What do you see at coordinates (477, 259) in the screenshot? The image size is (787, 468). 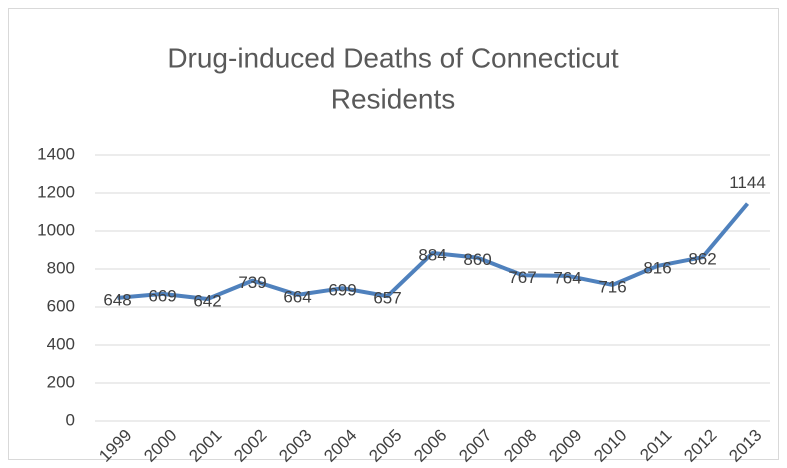 I see `data-label: 860` at bounding box center [477, 259].